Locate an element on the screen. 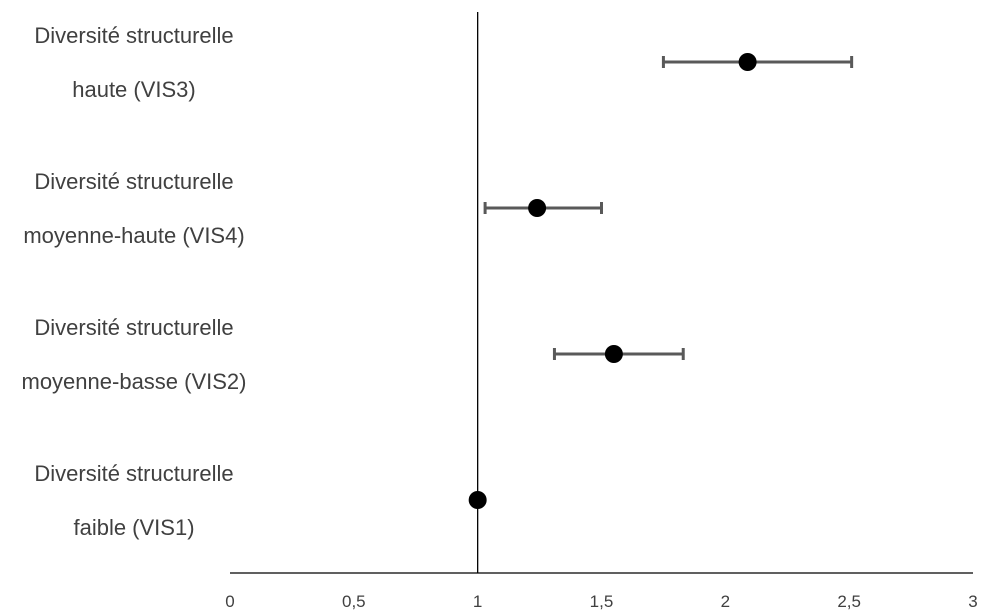 The height and width of the screenshot is (616, 982). x-tick-labels: 0 0,5 1 1,5 2 2,5 3 is located at coordinates (601, 601).